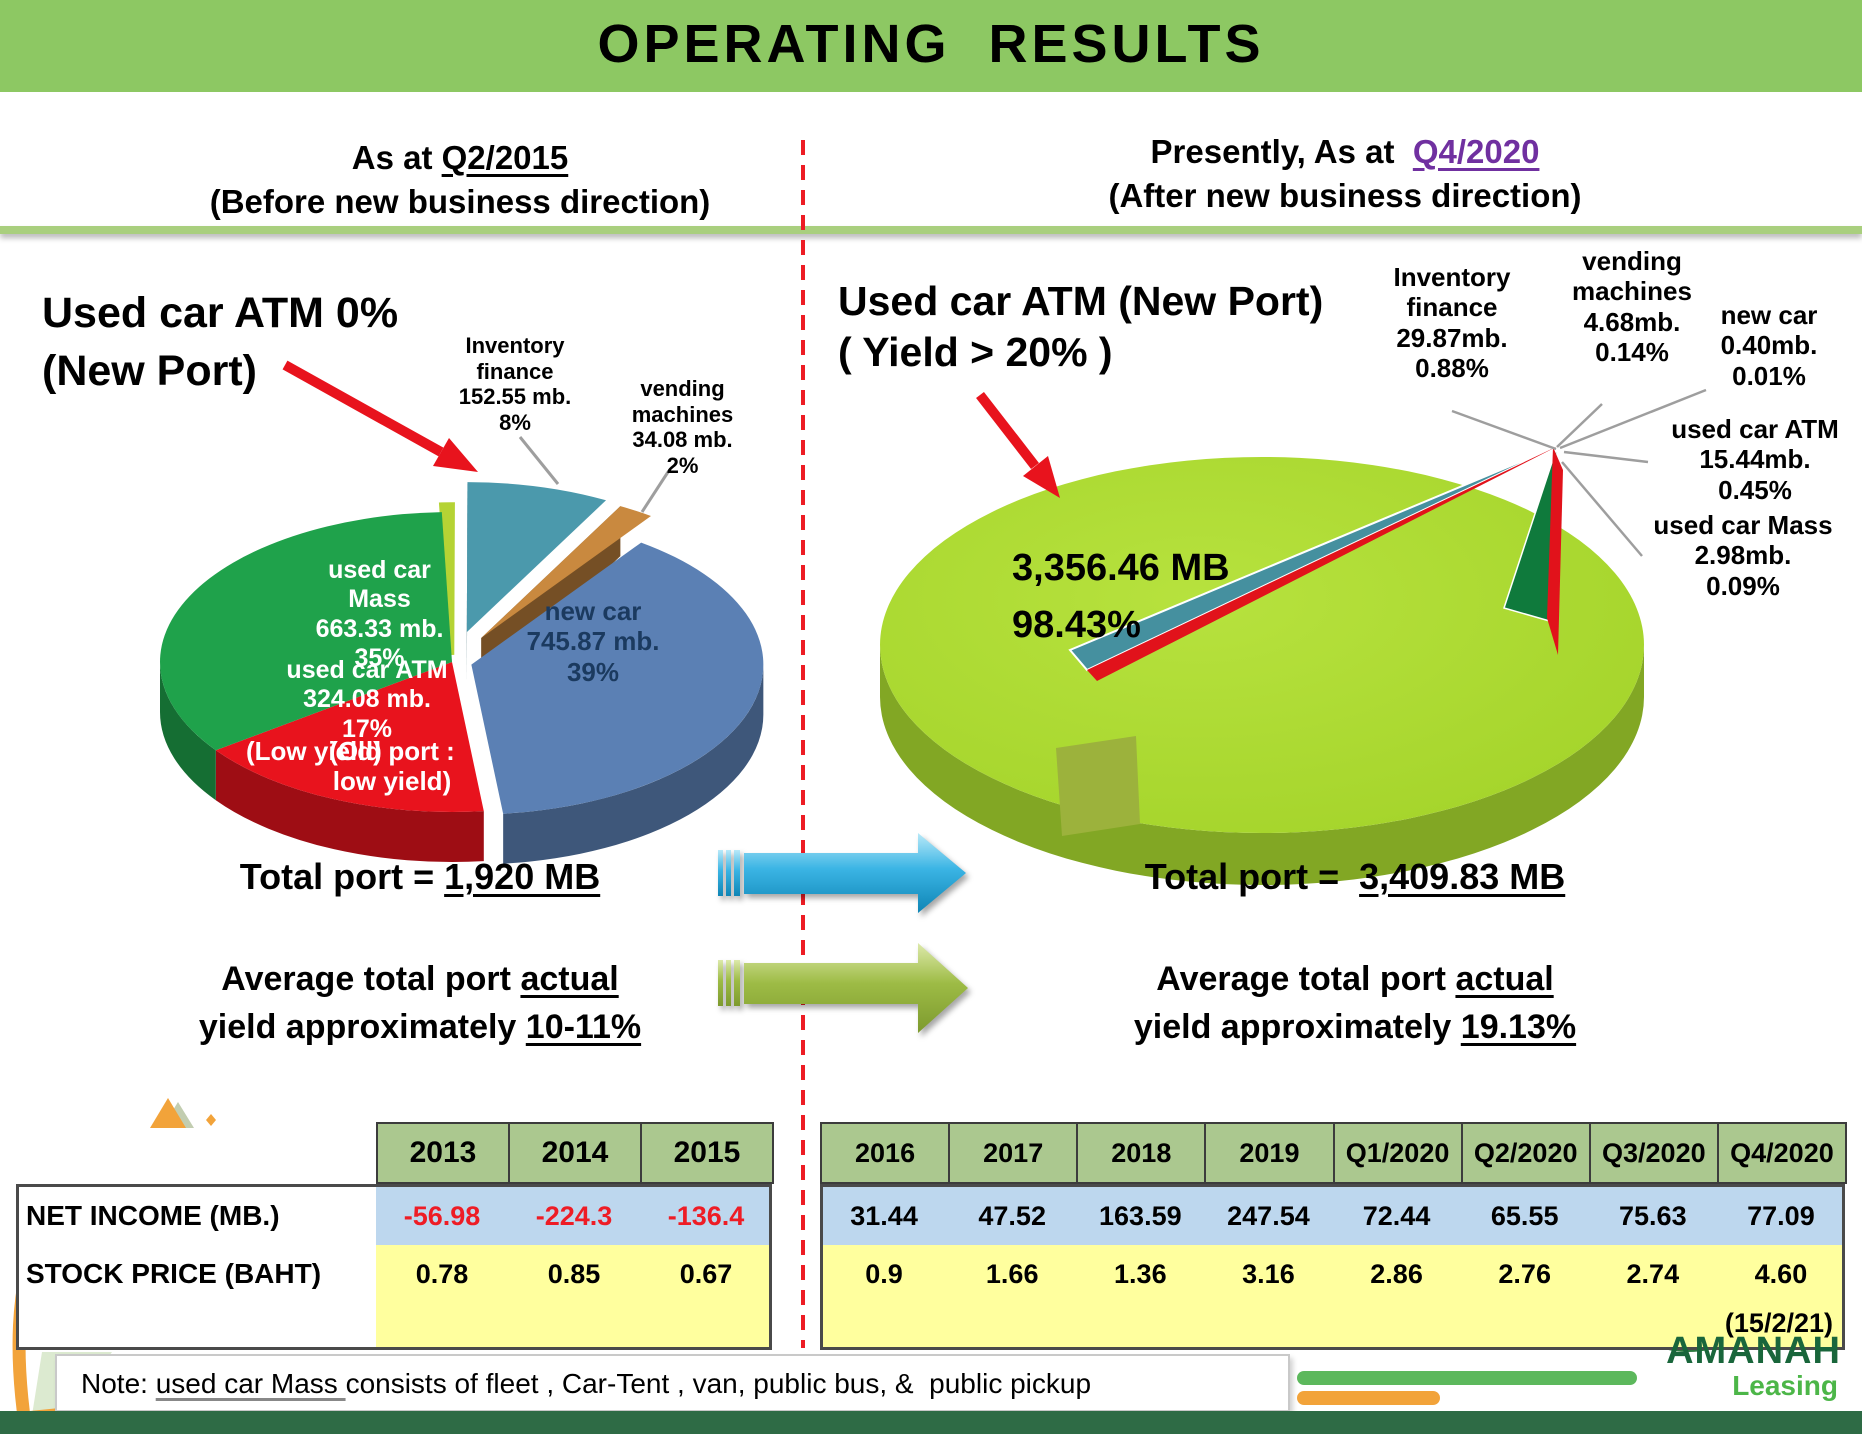 Image resolution: width=1862 pixels, height=1434 pixels. I want to click on header-before-line1: As at Q2/2015, so click(460, 158).